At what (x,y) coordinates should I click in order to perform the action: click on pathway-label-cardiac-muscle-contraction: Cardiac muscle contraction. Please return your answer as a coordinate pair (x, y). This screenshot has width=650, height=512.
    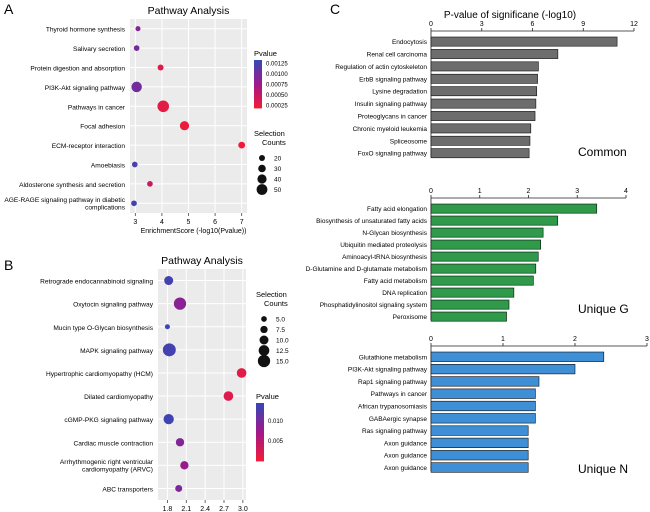
    Looking at the image, I should click on (113, 443).